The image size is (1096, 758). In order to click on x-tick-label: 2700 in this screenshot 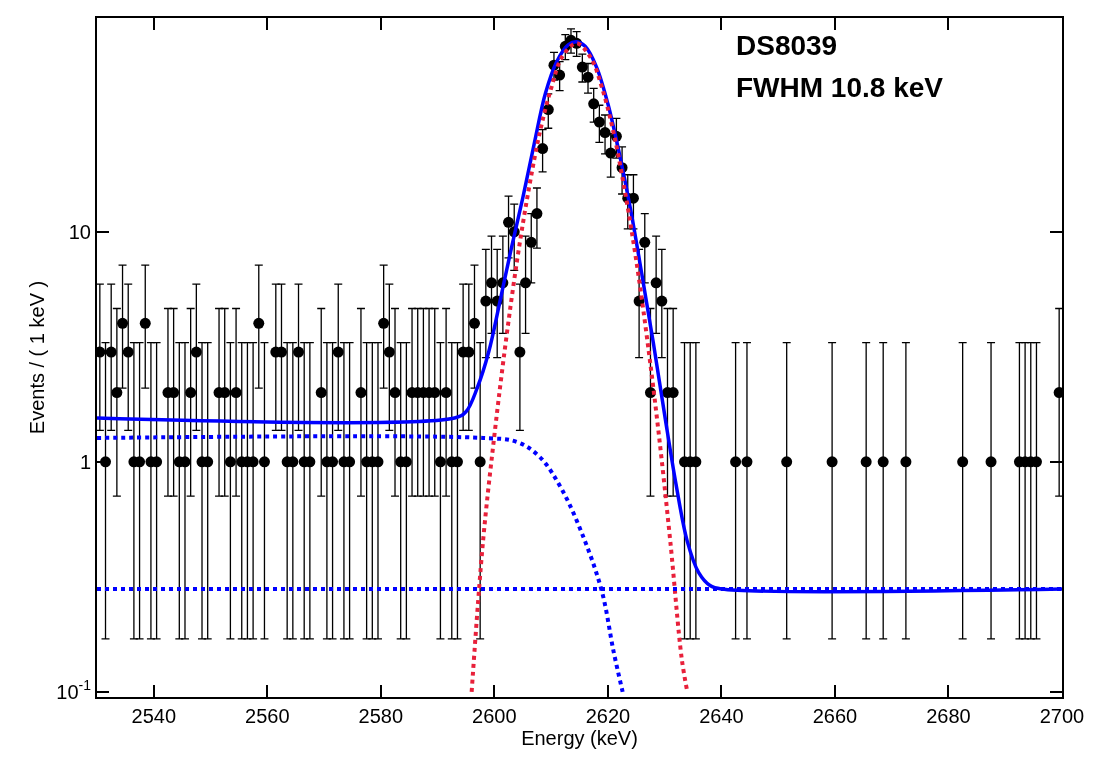, I will do `click(1062, 716)`.